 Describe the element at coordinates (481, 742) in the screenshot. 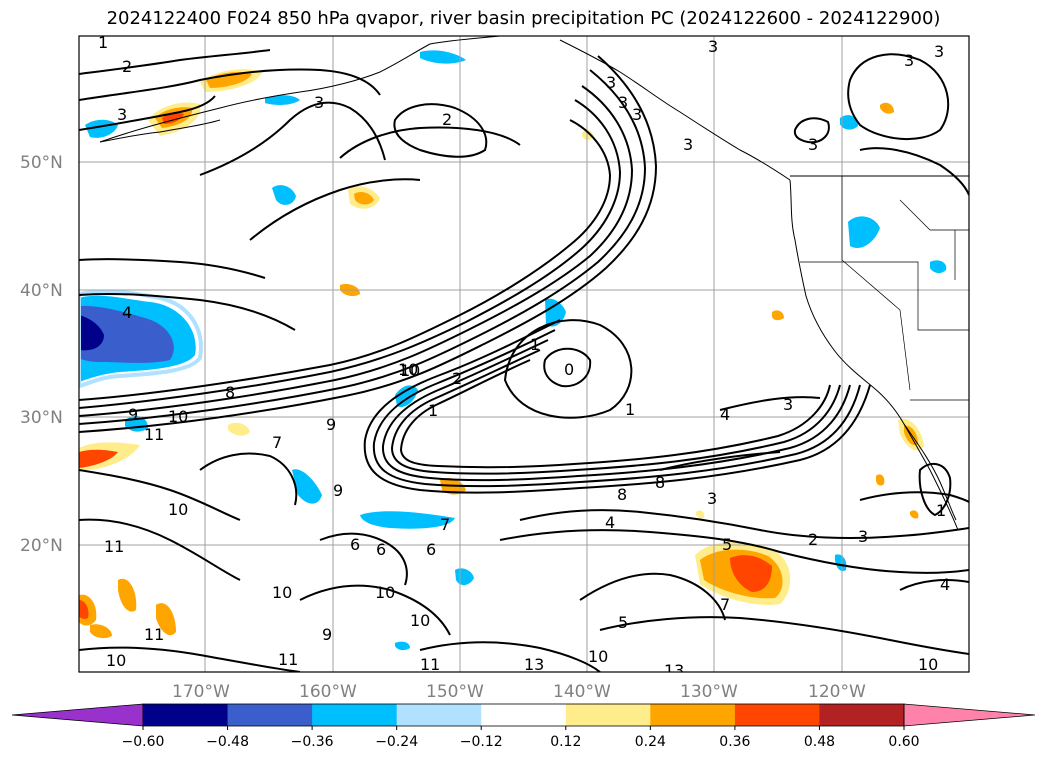

I see `colorbar-tick-label: −0.12` at that location.